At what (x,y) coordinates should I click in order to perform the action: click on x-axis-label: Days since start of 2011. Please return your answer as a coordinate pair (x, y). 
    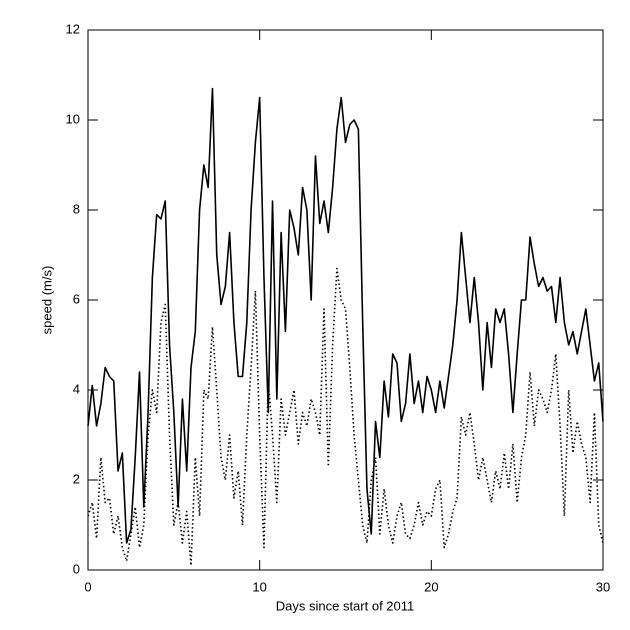
    Looking at the image, I should click on (345, 605).